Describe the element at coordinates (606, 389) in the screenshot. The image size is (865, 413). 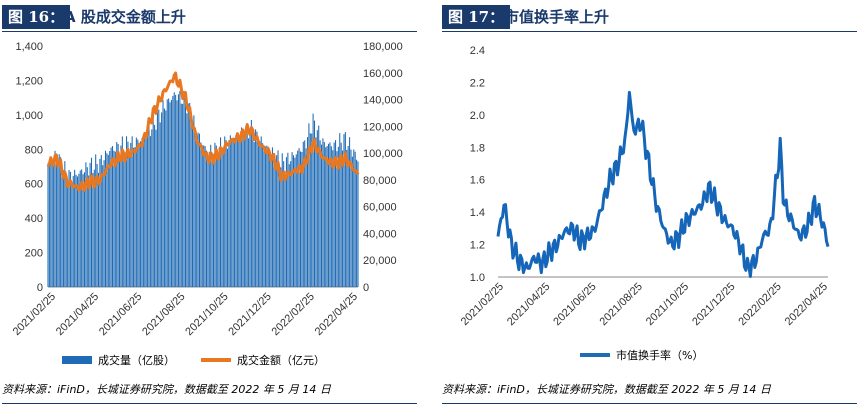
I see `right-source-note: 资料来源：iFinD，长城证券研究院，数据截至 2022 年 5 月 14 日` at that location.